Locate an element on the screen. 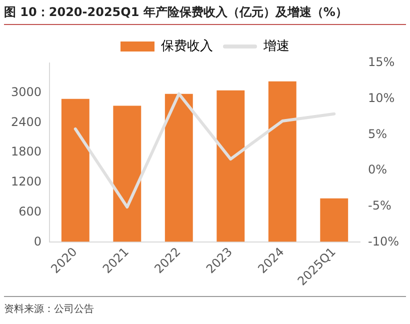  y-tick-label: 600 is located at coordinates (30, 211).